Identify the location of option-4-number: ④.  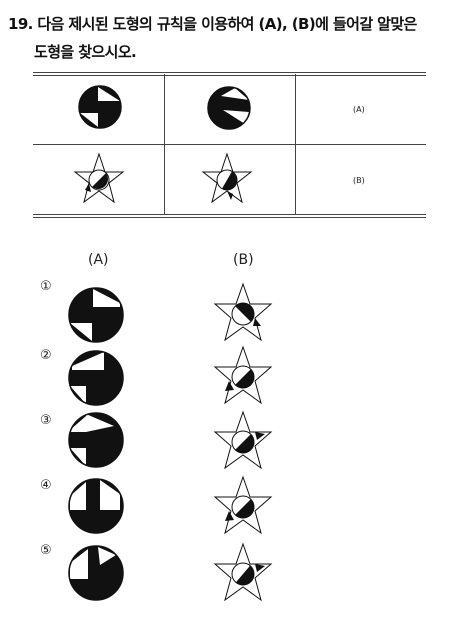
(46, 485).